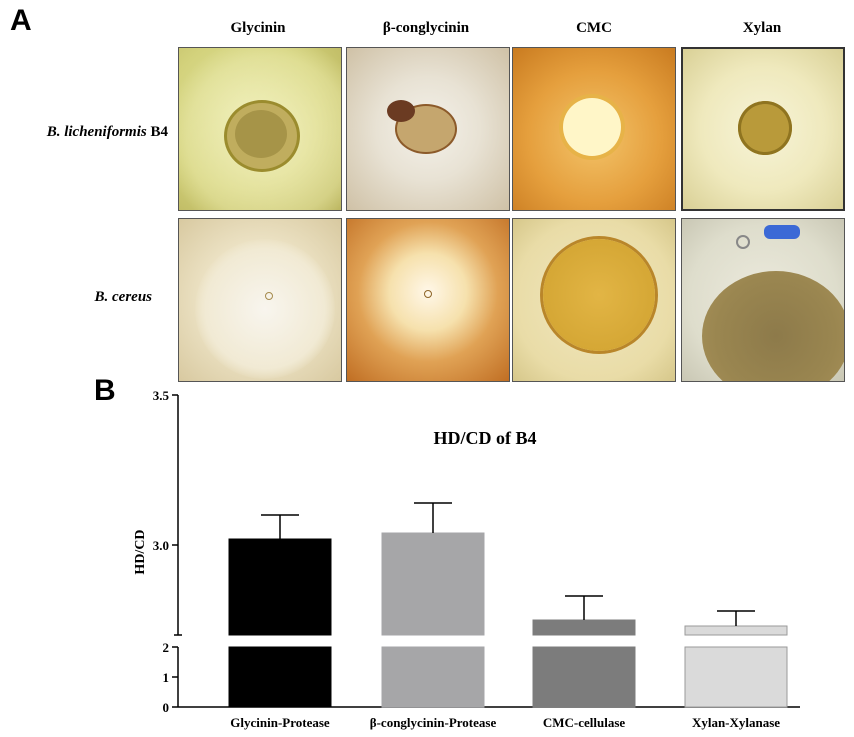 The height and width of the screenshot is (737, 854). What do you see at coordinates (763, 300) in the screenshot?
I see `plate-bcereus-xylan` at bounding box center [763, 300].